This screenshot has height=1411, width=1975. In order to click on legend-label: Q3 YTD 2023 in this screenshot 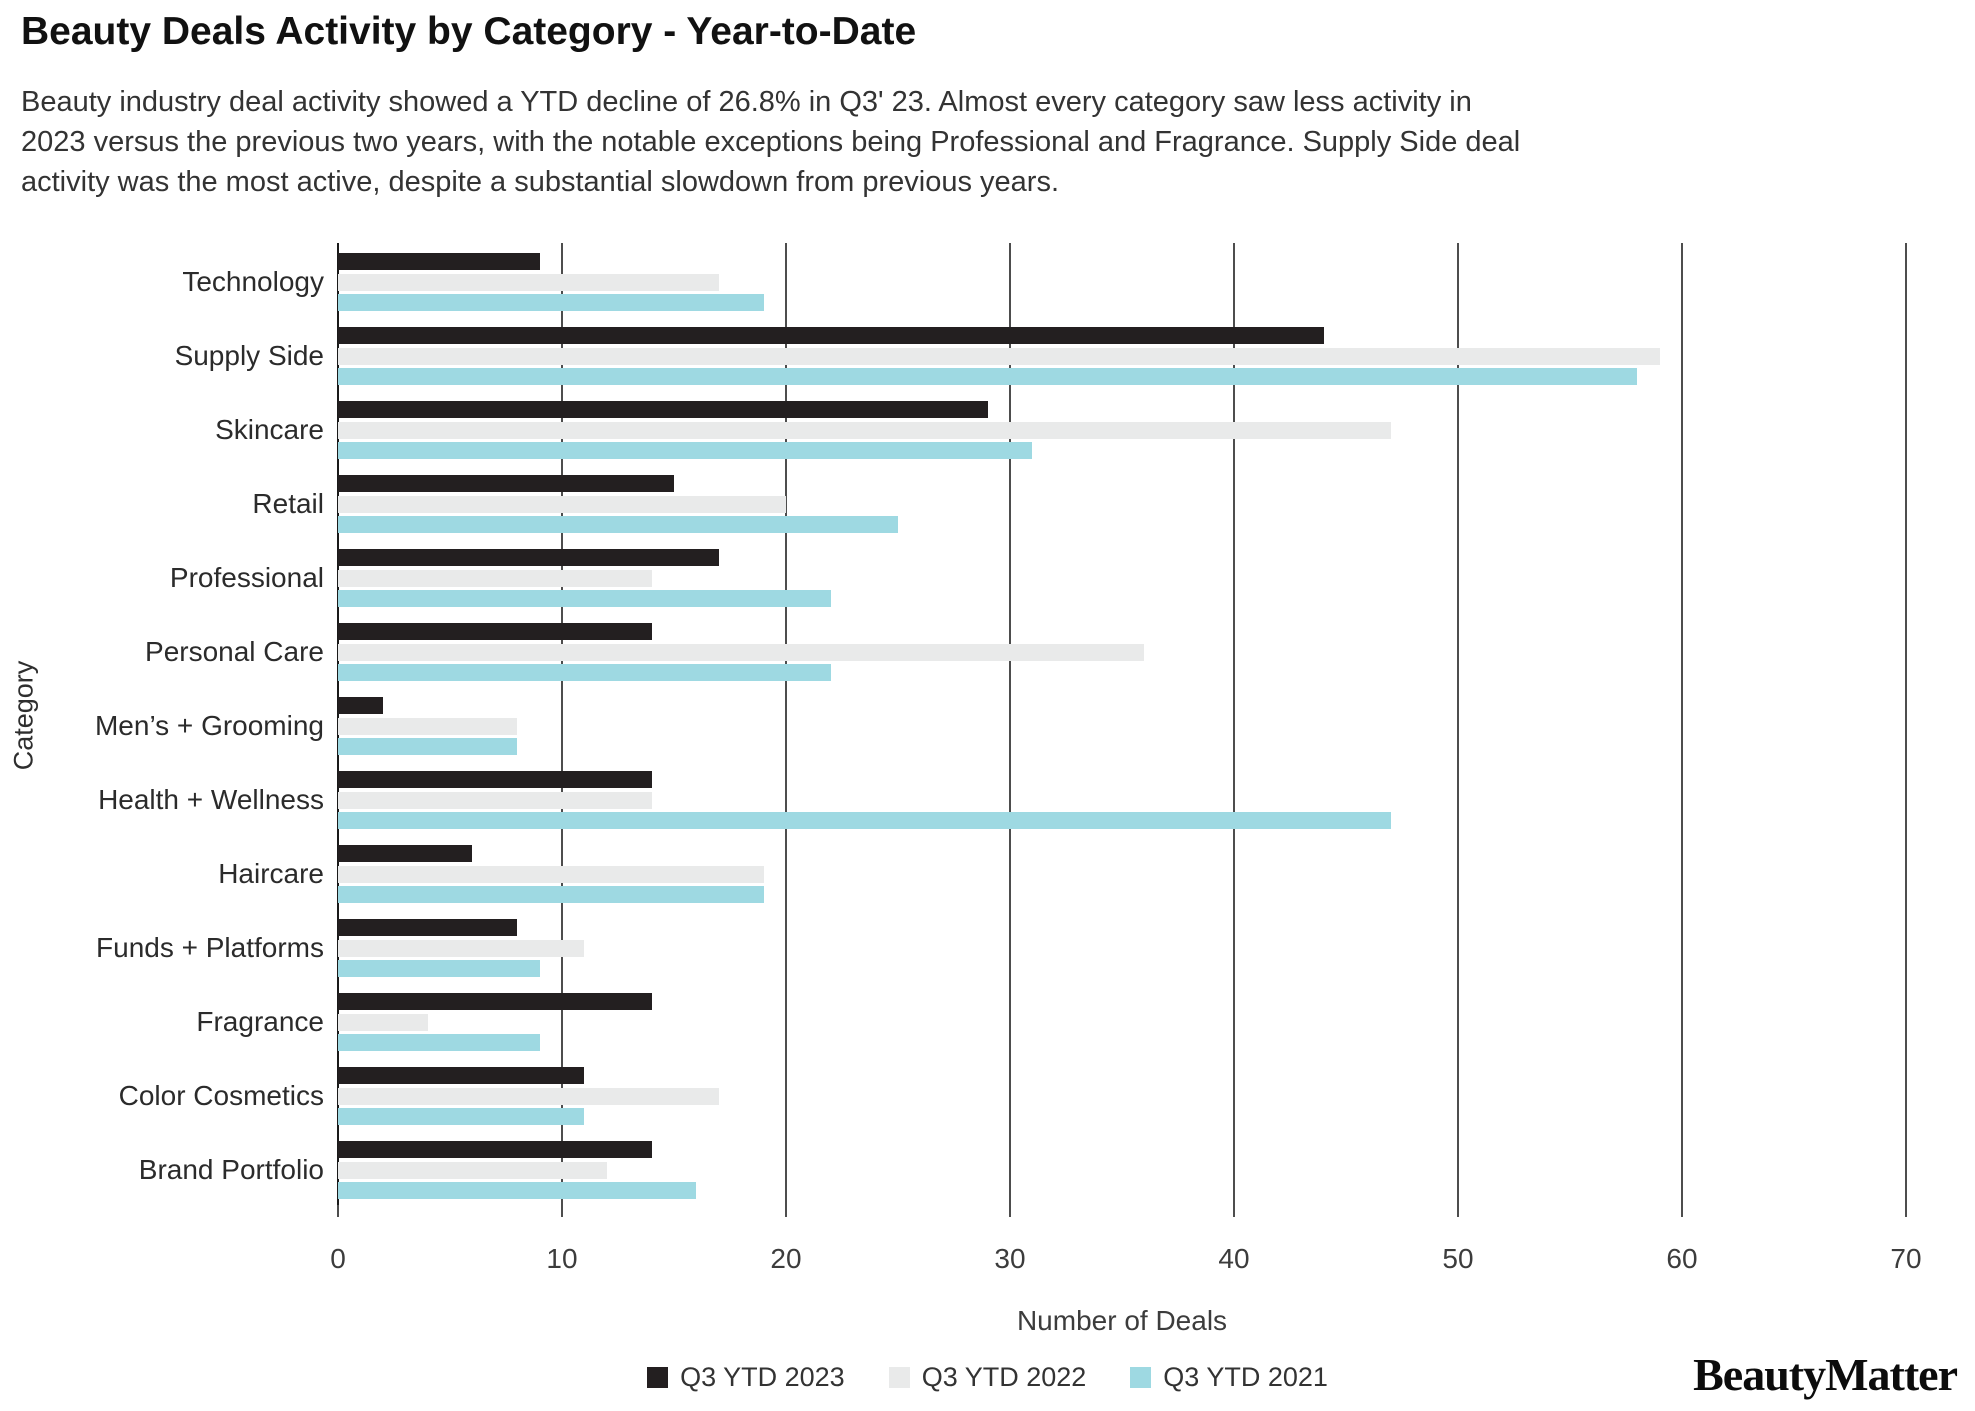, I will do `click(762, 1377)`.